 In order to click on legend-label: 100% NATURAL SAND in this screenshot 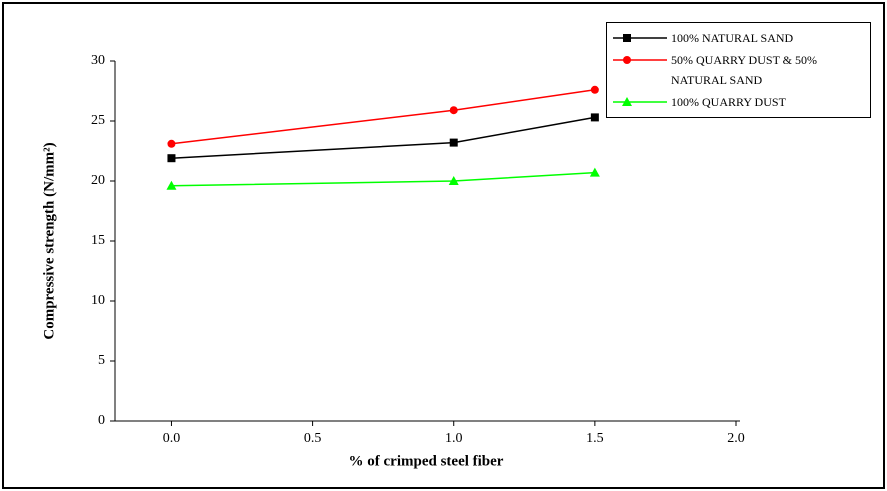, I will do `click(732, 38)`.